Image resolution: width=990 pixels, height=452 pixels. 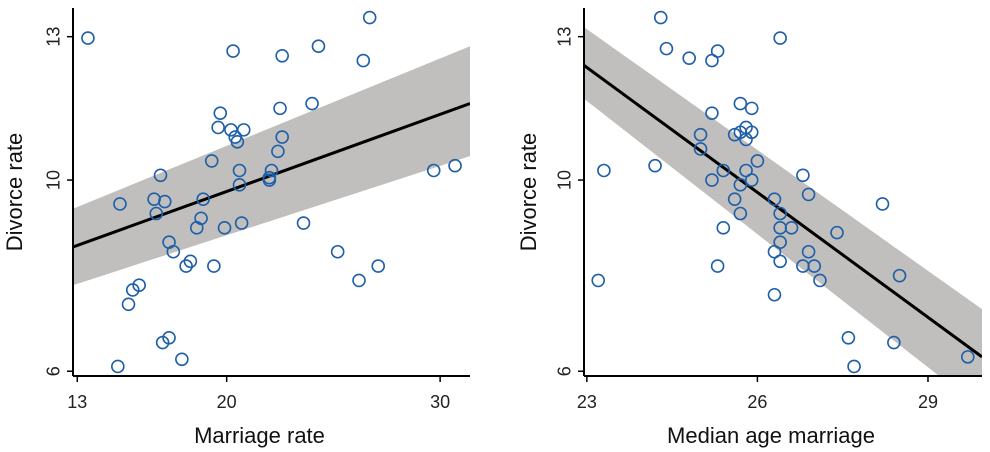 What do you see at coordinates (564, 180) in the screenshot?
I see `y-tick-label: 10` at bounding box center [564, 180].